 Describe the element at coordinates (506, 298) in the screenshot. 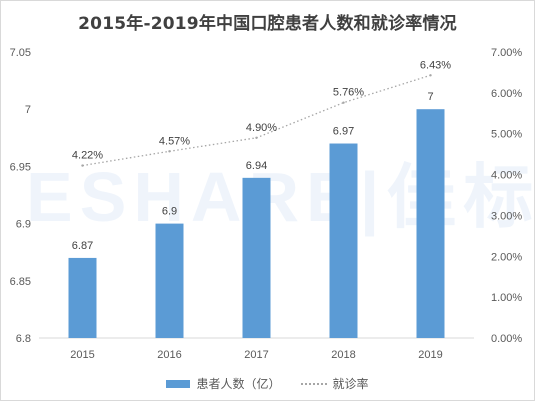

I see `y-right-tick-label: 1.00%` at that location.